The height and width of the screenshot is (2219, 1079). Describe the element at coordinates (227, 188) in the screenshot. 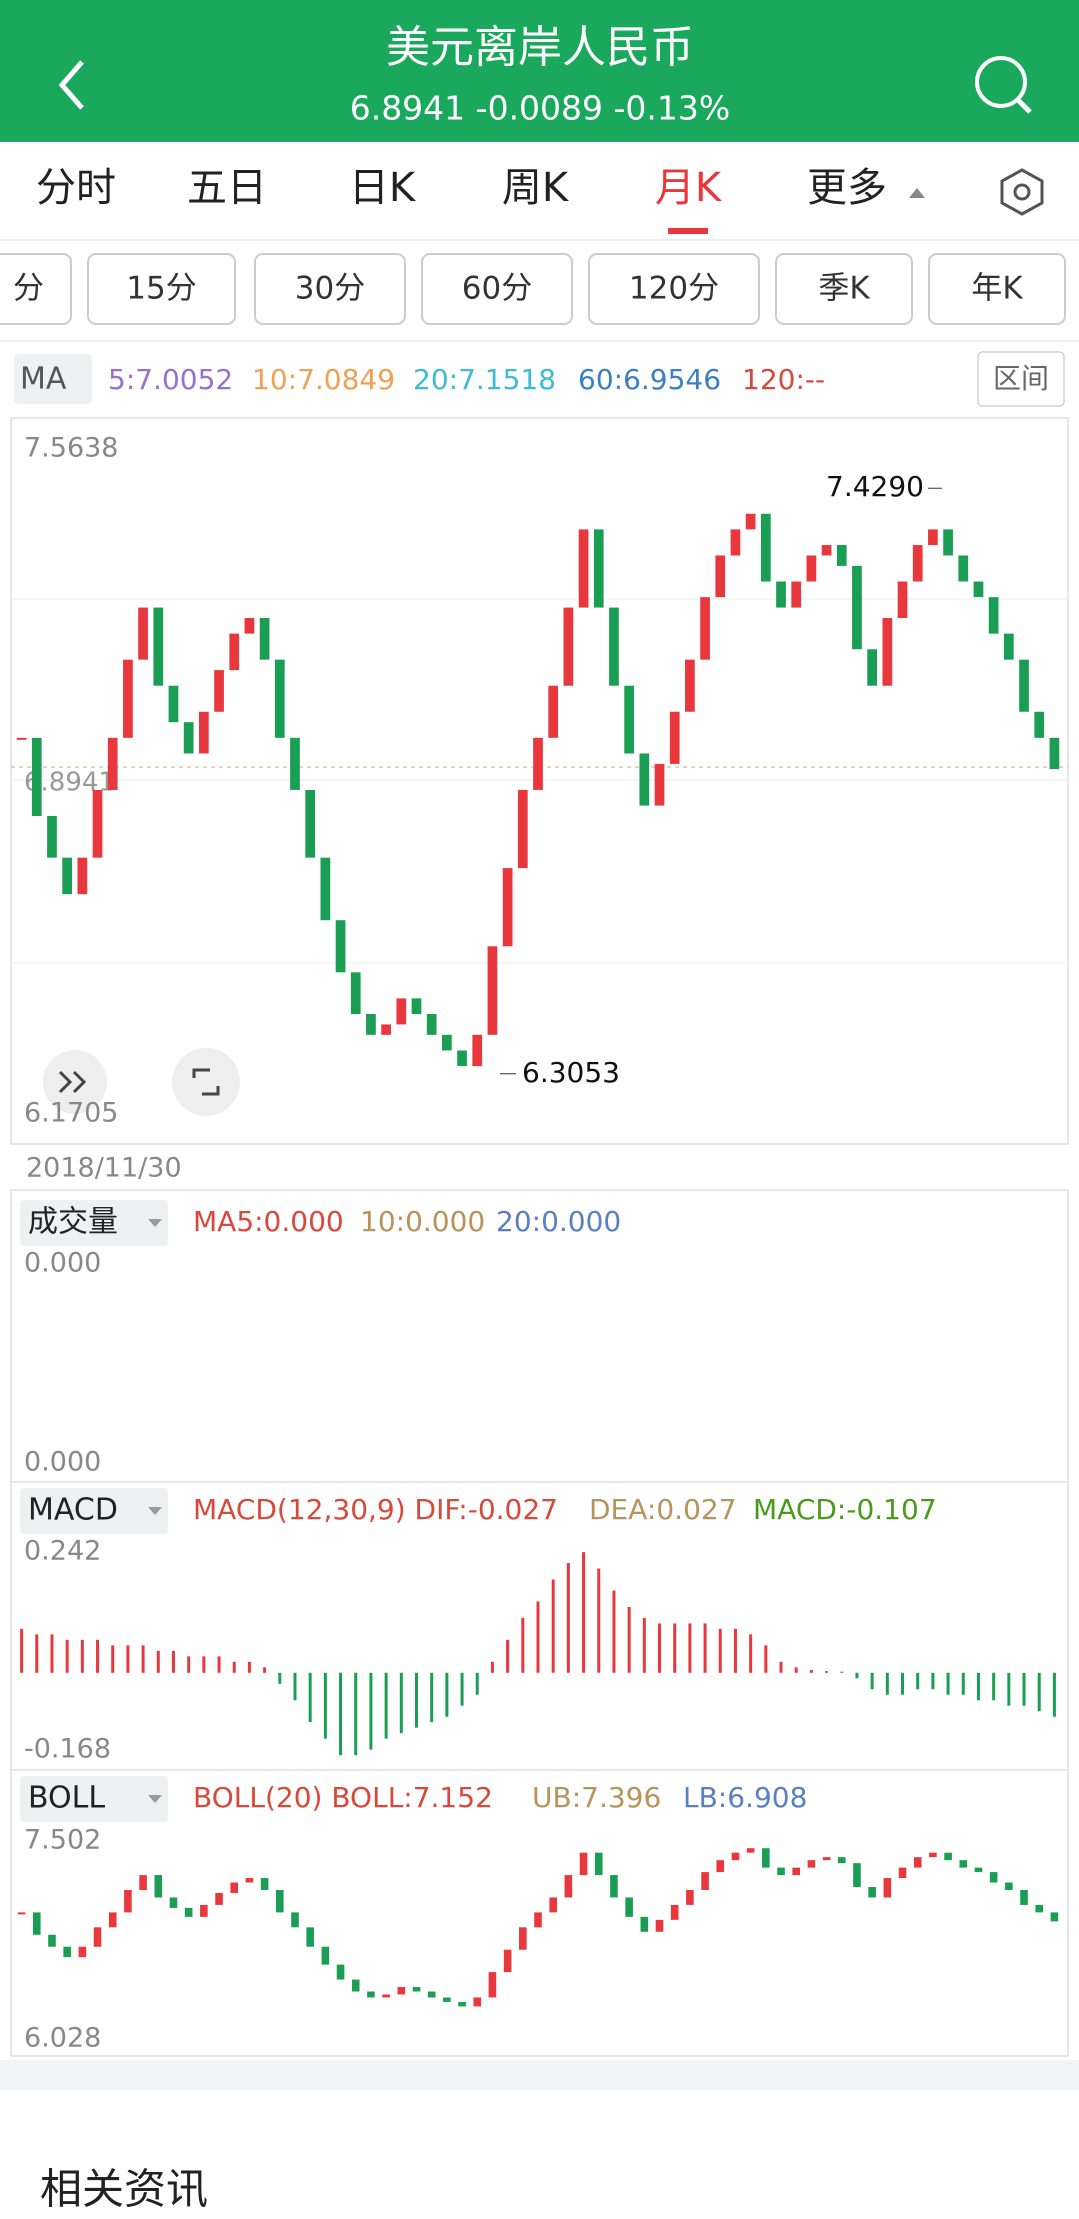

I see `tab: 五日` at that location.